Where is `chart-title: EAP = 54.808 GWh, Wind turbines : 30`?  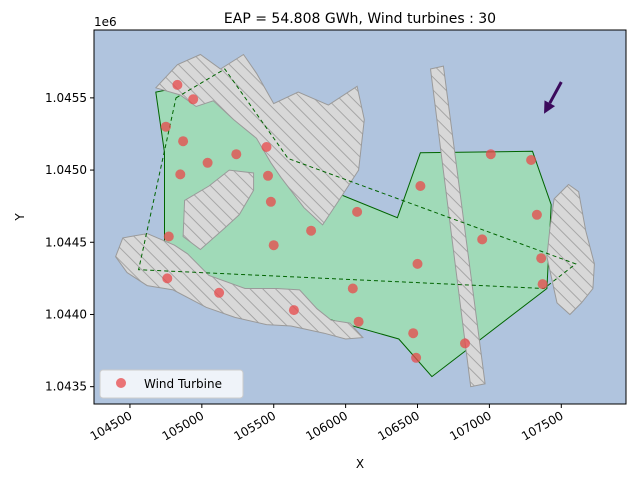
chart-title: EAP = 54.808 GWh, Wind turbines : 30 is located at coordinates (360, 19).